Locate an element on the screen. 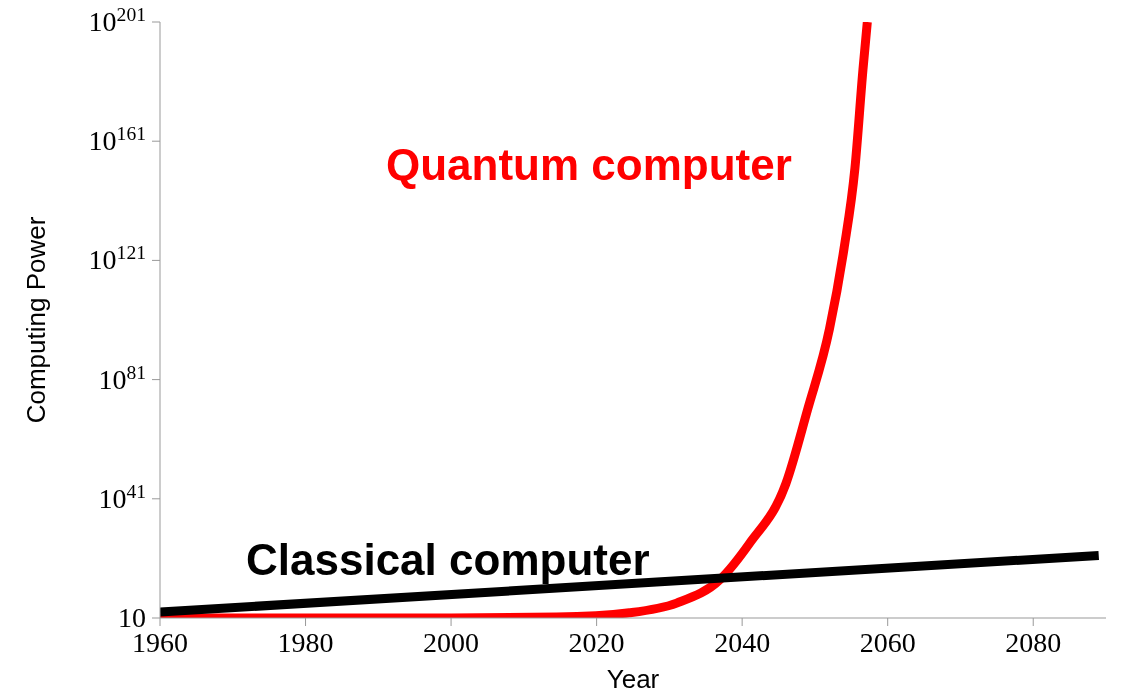 The width and height of the screenshot is (1138, 700). x-tick-label: 2020 is located at coordinates (596, 642).